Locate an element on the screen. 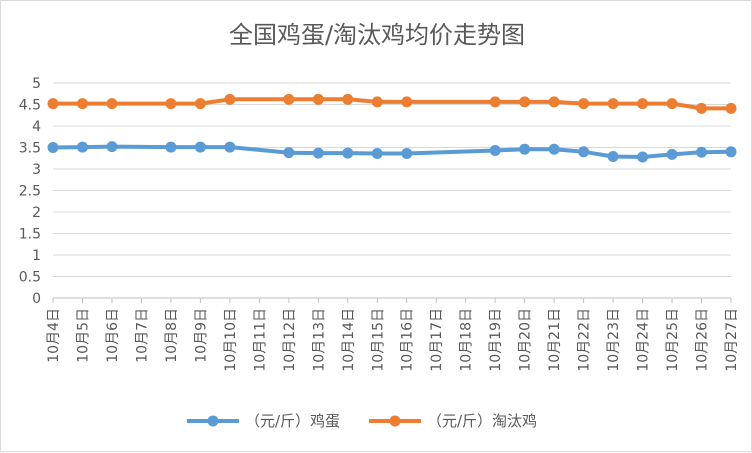  x-tick-label: 10月7日 is located at coordinates (142, 335).